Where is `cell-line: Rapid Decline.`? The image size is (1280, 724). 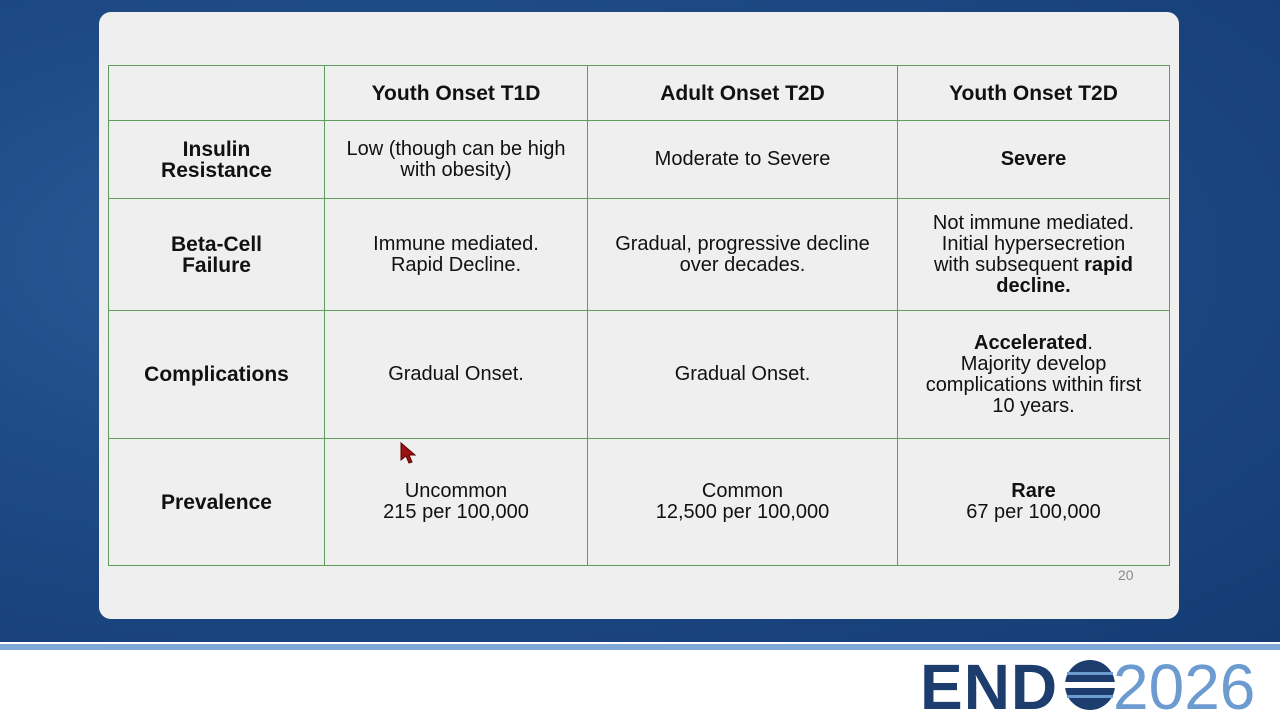
cell-line: Rapid Decline. is located at coordinates (456, 264).